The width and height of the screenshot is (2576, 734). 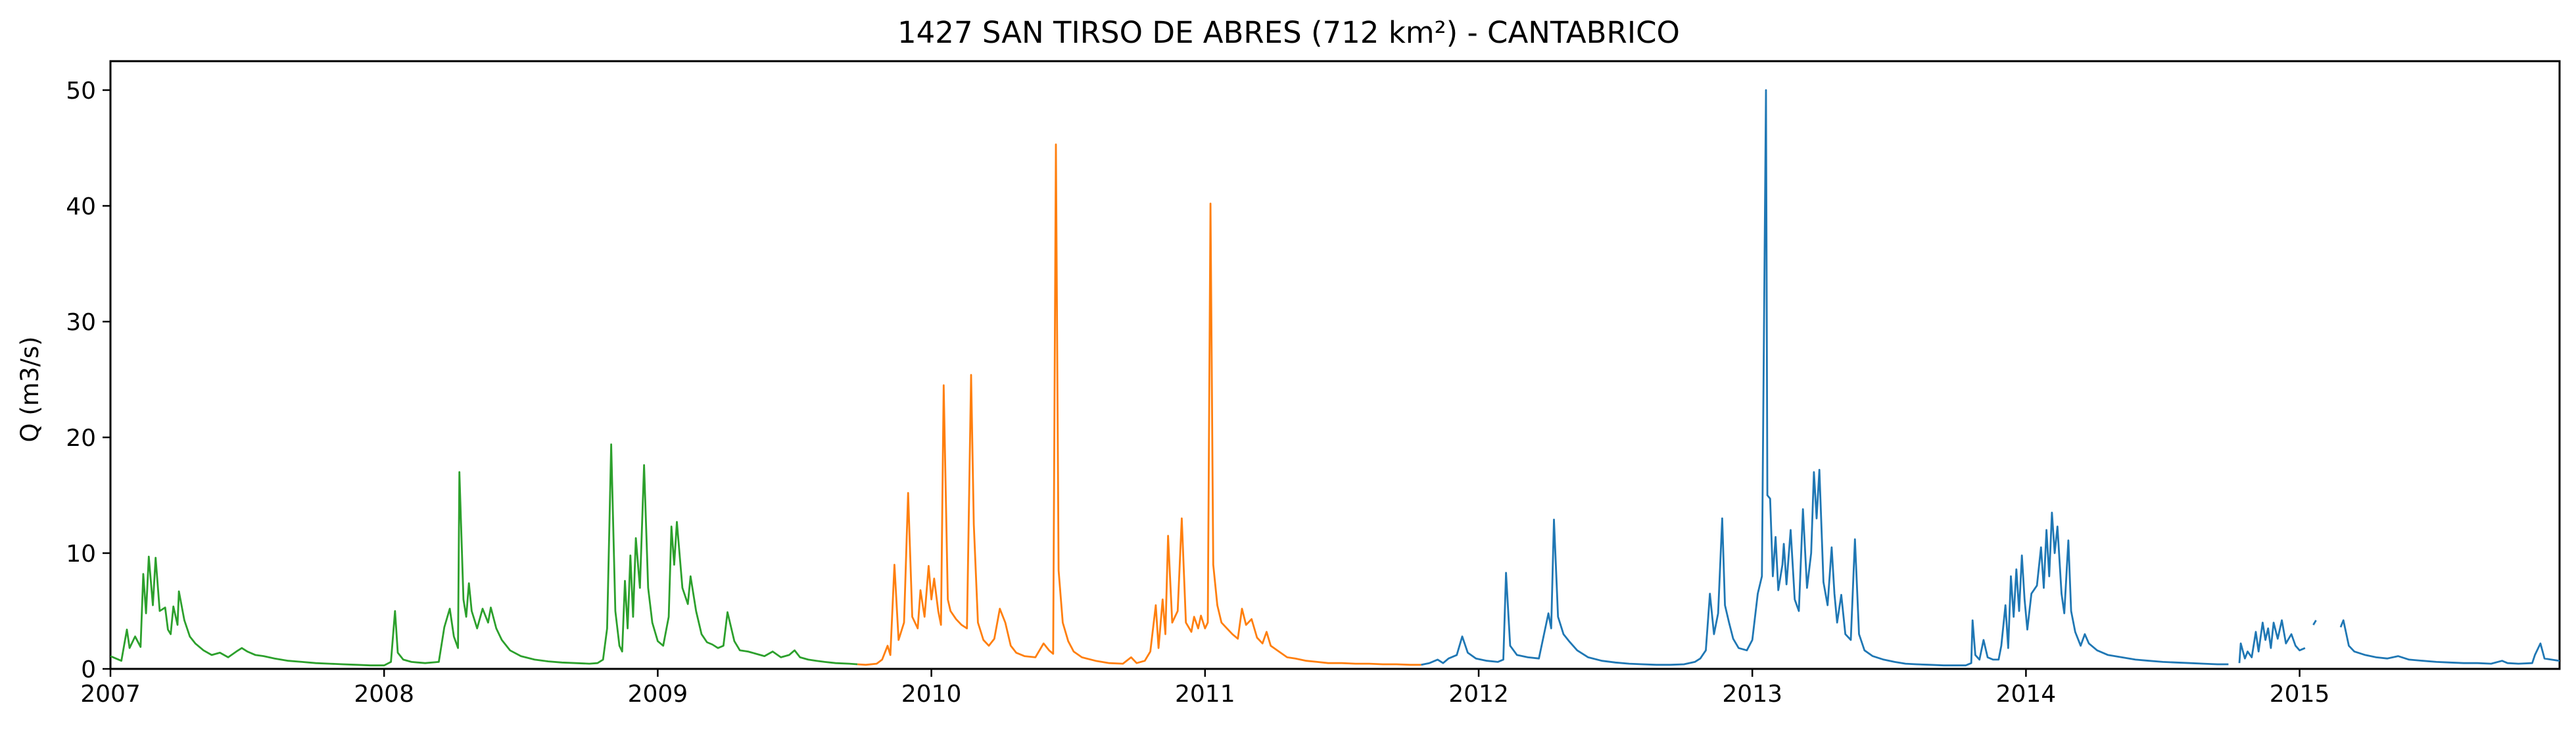 I want to click on y-tick-label: 20, so click(x=81, y=439).